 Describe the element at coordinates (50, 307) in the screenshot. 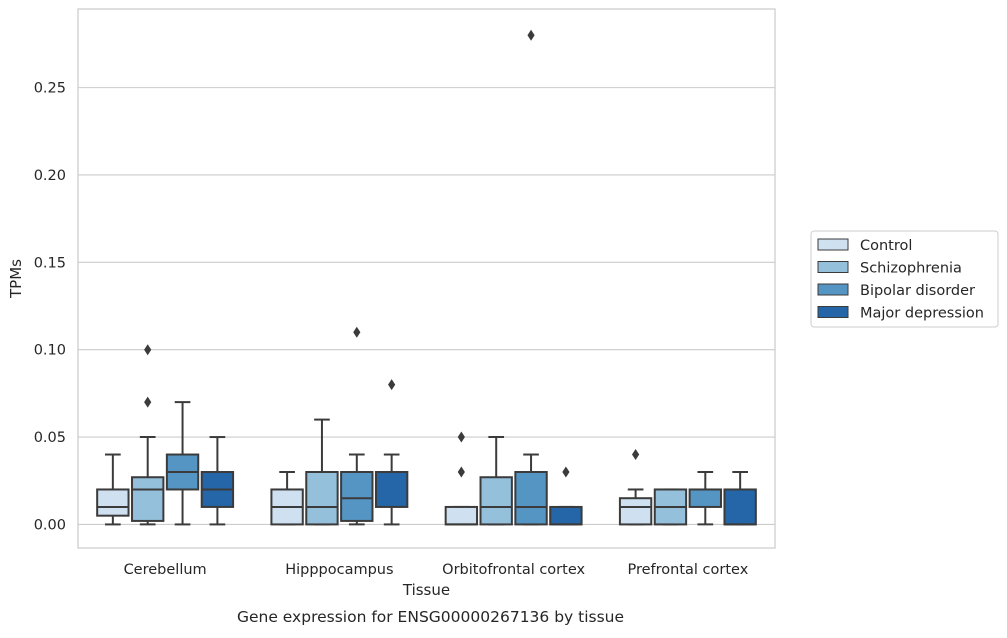

I see `y-axis-ticks: 0.00 0.05 0.10 0.15 0.20 0.25` at that location.